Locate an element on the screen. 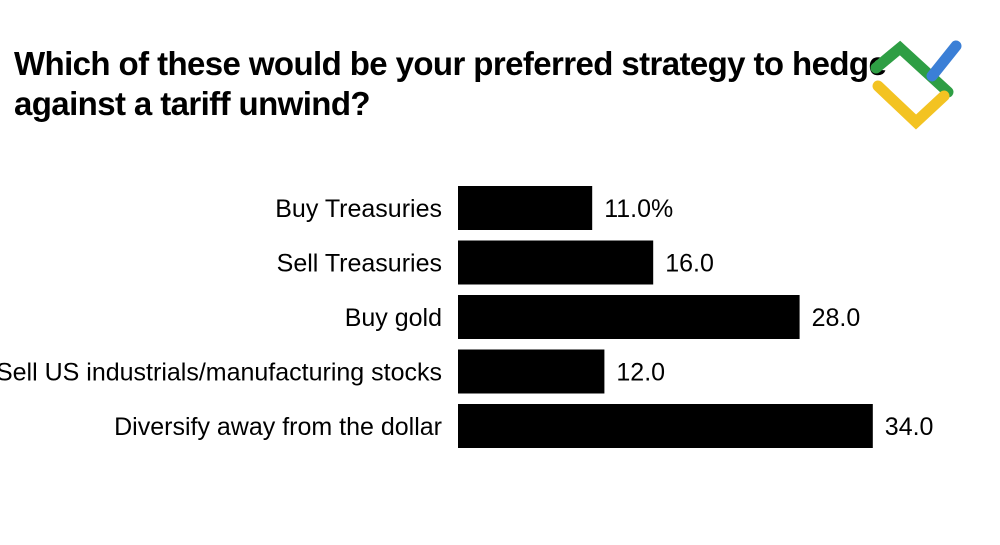 Image resolution: width=1000 pixels, height=545 pixels. category-label: Sell US industrials/manufacturing stocks is located at coordinates (221, 373).